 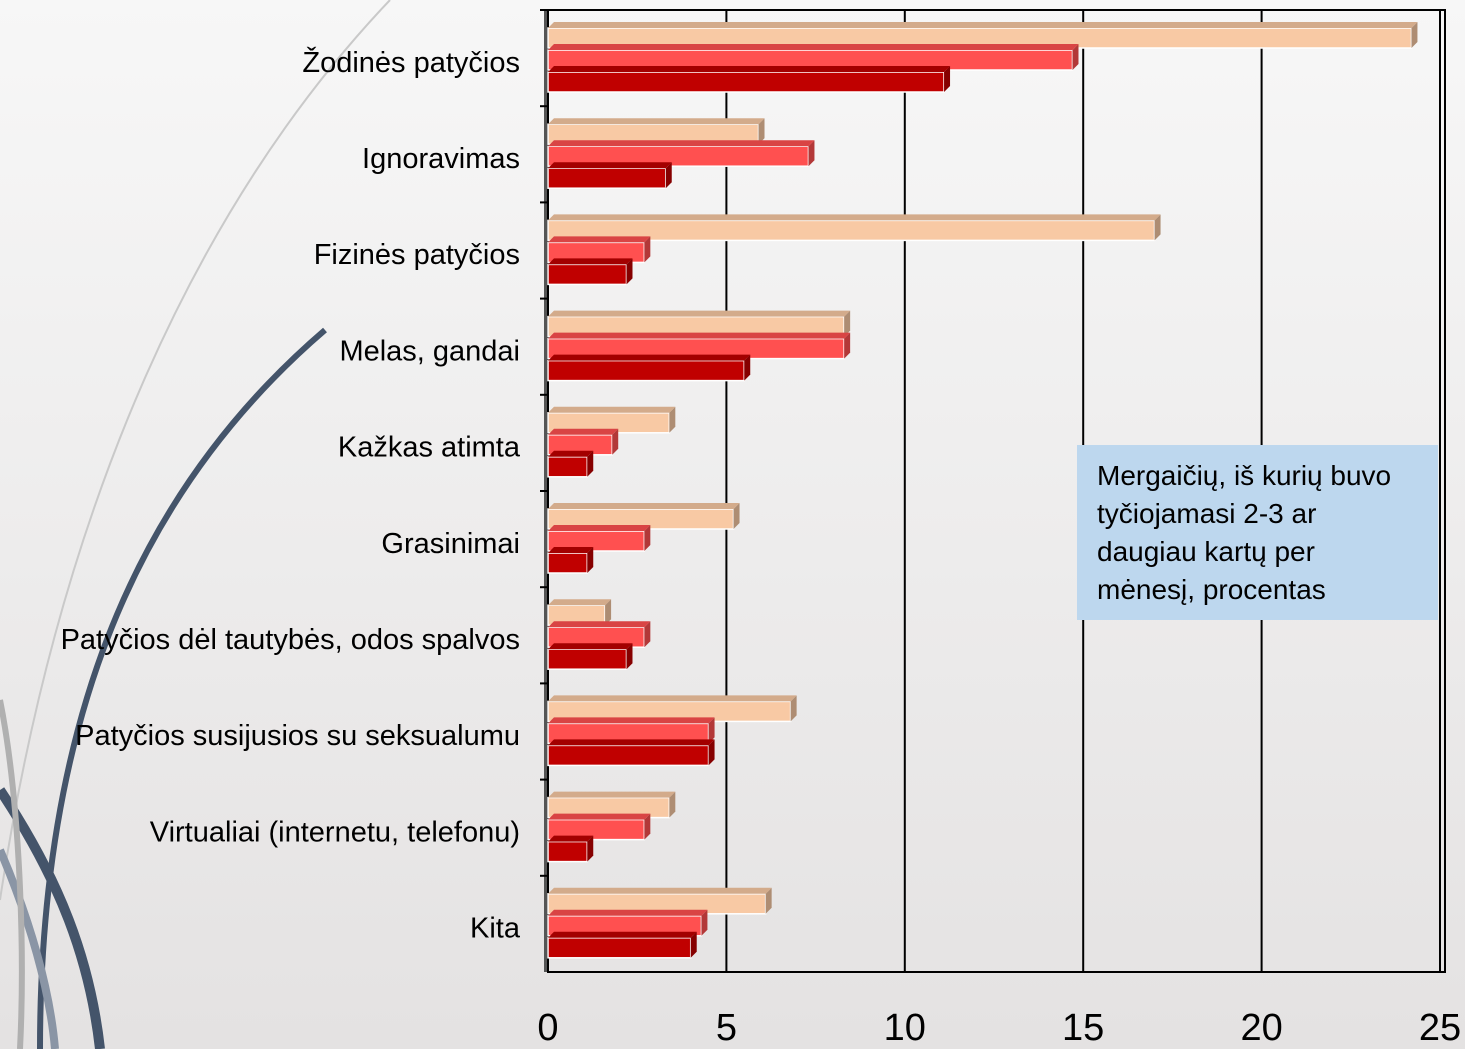 I want to click on y-tick-label: Fizinės patyčios, so click(x=417, y=255).